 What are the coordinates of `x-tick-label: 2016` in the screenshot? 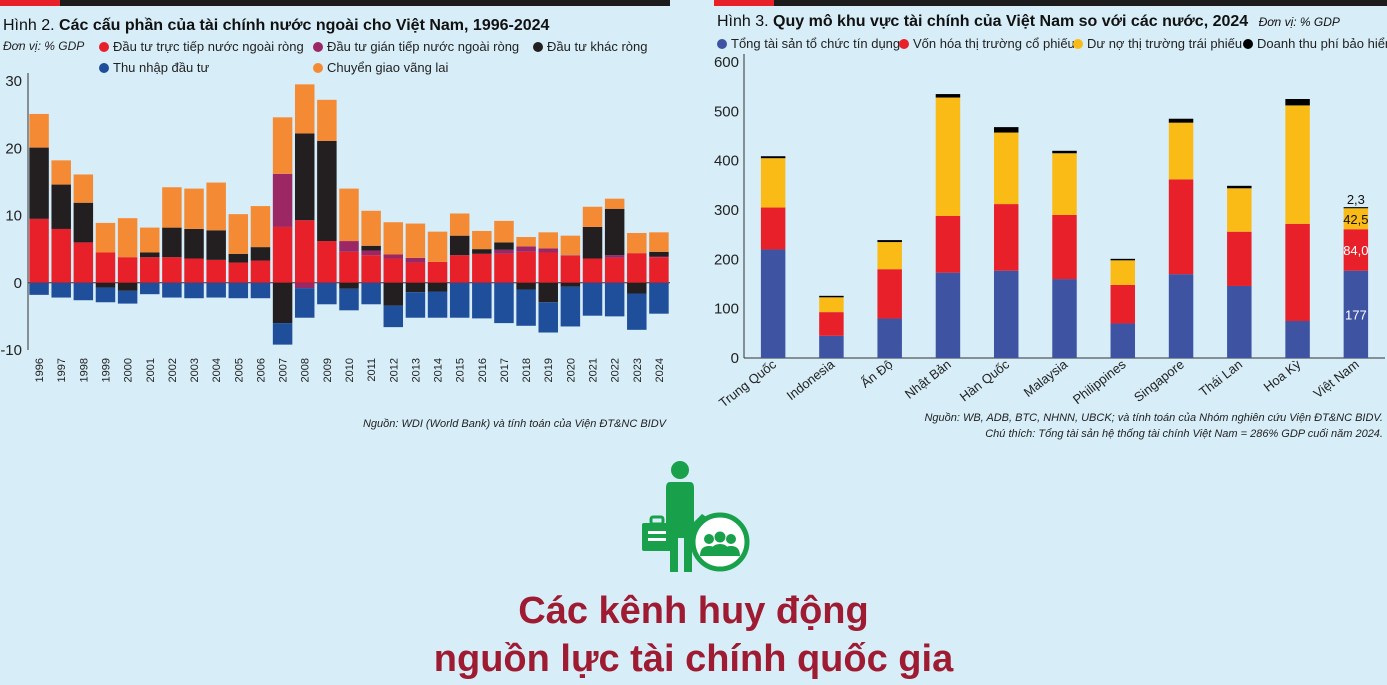 It's located at (483, 370).